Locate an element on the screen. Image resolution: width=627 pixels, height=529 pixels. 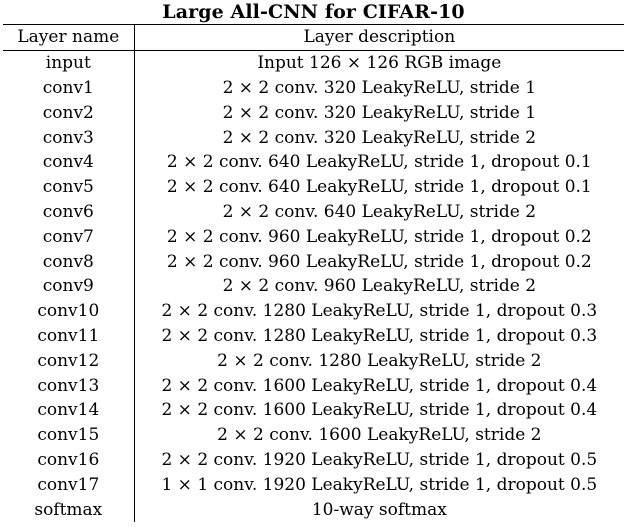
layer-description-cell: Input 126 × 126 RGB image is located at coordinates (379, 63).